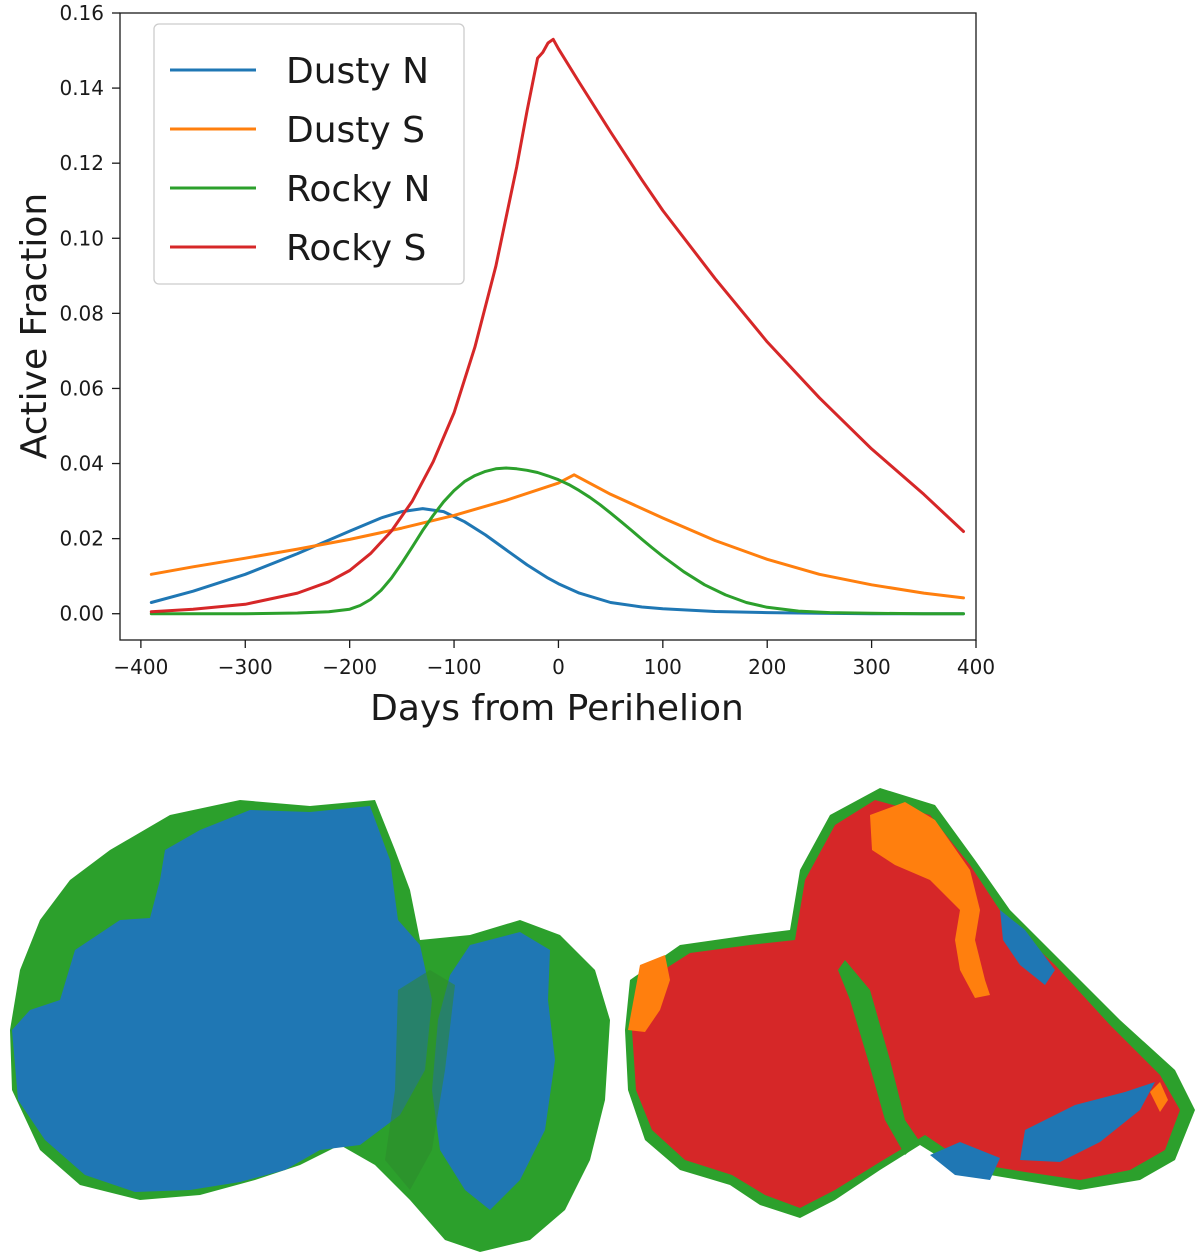  Describe the element at coordinates (965, 1161) in the screenshot. I see `nucleus-south-blue-patch-neck` at that location.